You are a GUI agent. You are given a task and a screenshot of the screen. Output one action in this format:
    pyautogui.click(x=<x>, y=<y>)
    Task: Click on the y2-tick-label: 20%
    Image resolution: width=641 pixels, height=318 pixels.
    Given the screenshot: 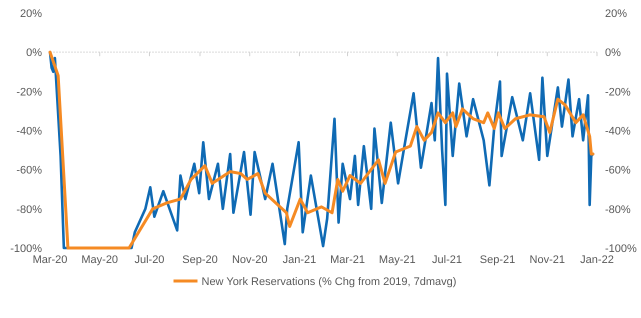 What is the action you would take?
    pyautogui.click(x=616, y=14)
    